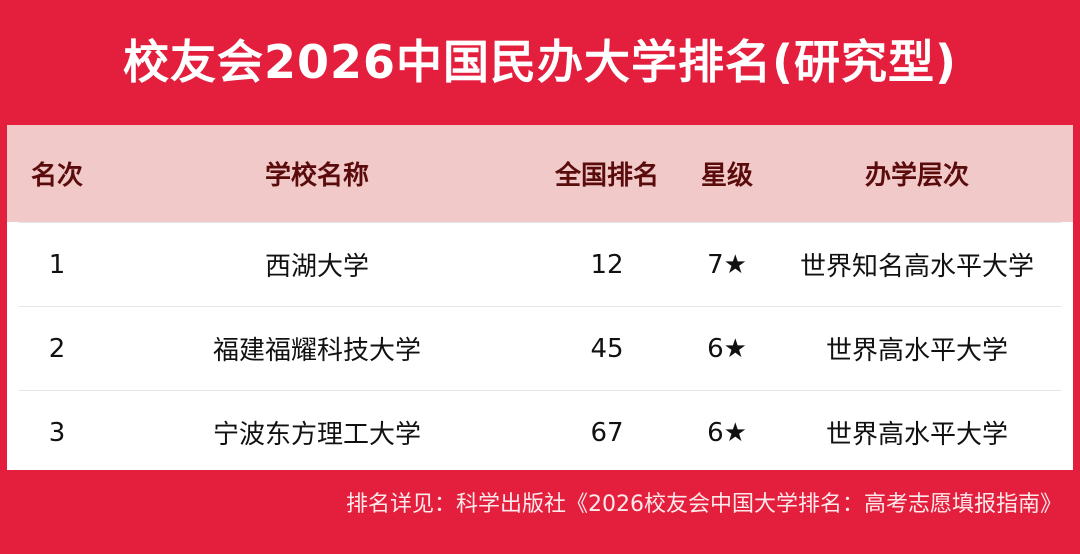  I want to click on header-national-rank: 全国排名, so click(606, 176).